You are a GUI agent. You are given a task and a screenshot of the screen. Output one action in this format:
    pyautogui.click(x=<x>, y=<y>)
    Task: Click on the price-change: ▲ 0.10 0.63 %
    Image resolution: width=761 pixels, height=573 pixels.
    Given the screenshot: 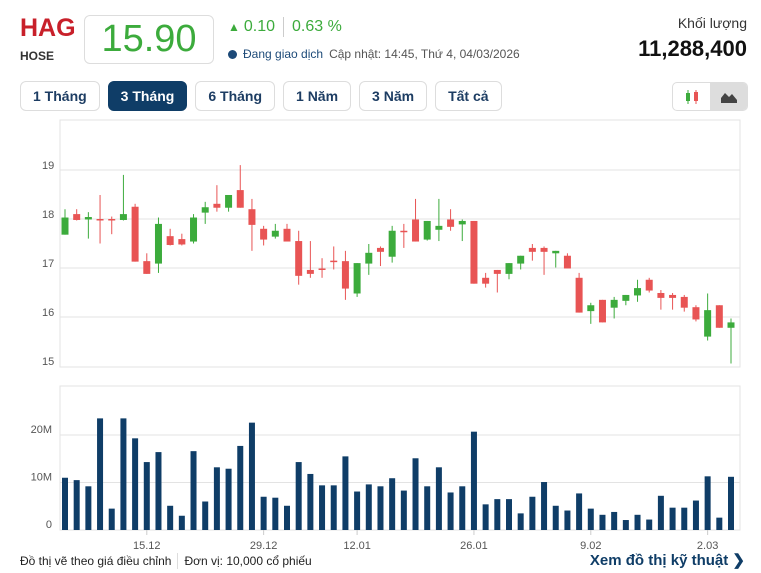 What is the action you would take?
    pyautogui.click(x=285, y=27)
    